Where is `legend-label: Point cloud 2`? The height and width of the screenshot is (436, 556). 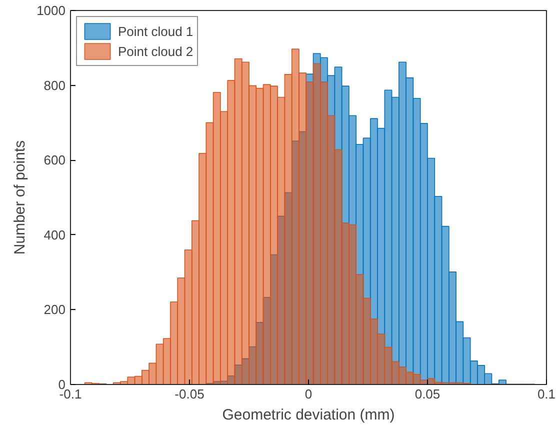 legend-label: Point cloud 2 is located at coordinates (156, 51).